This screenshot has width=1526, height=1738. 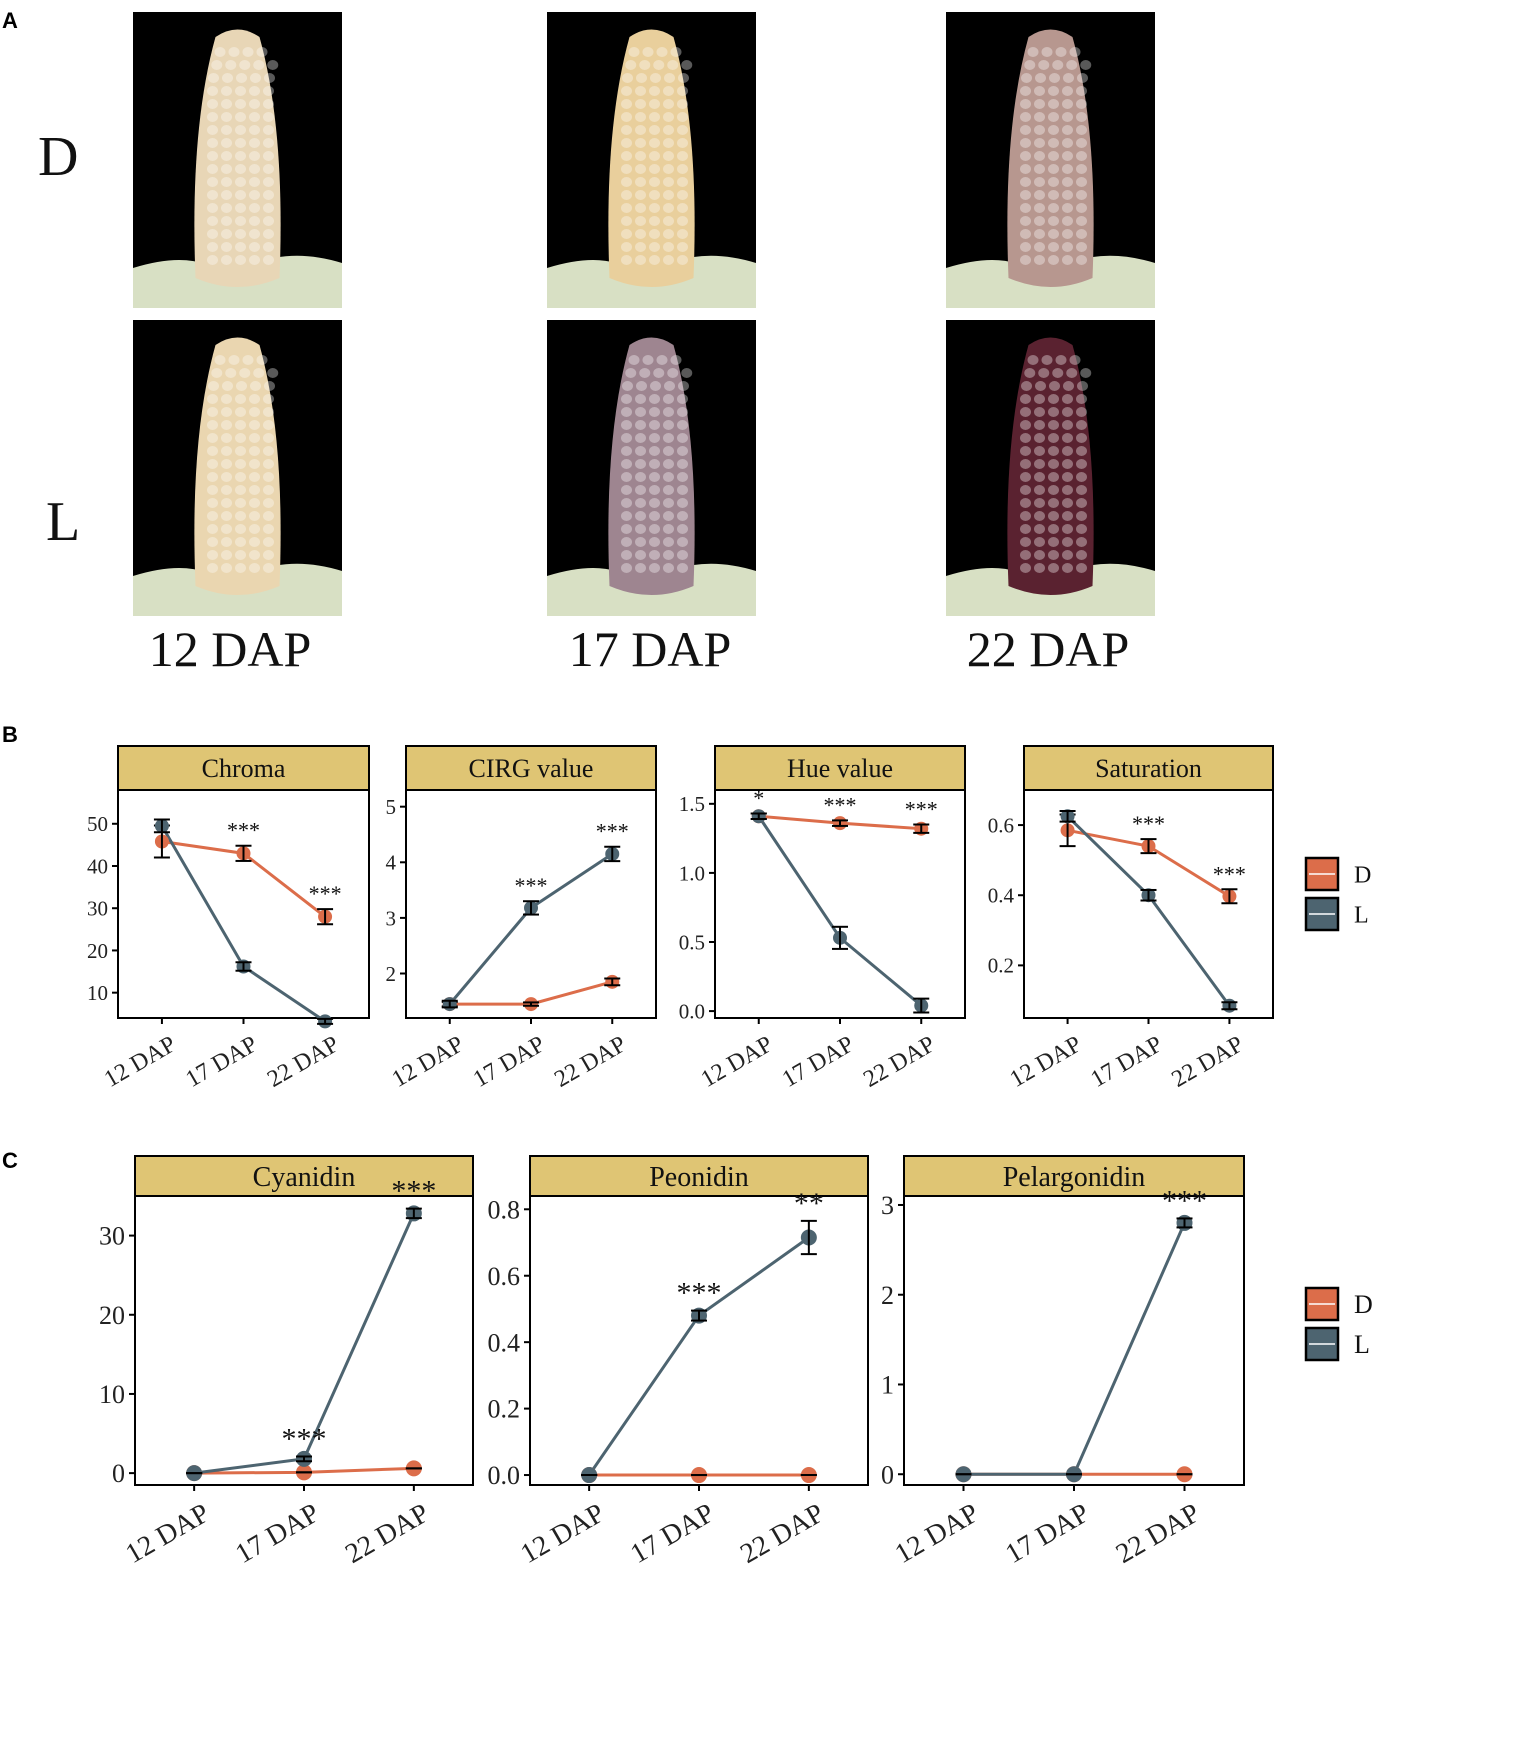 What do you see at coordinates (10, 20) in the screenshot?
I see `panel-label-a: A` at bounding box center [10, 20].